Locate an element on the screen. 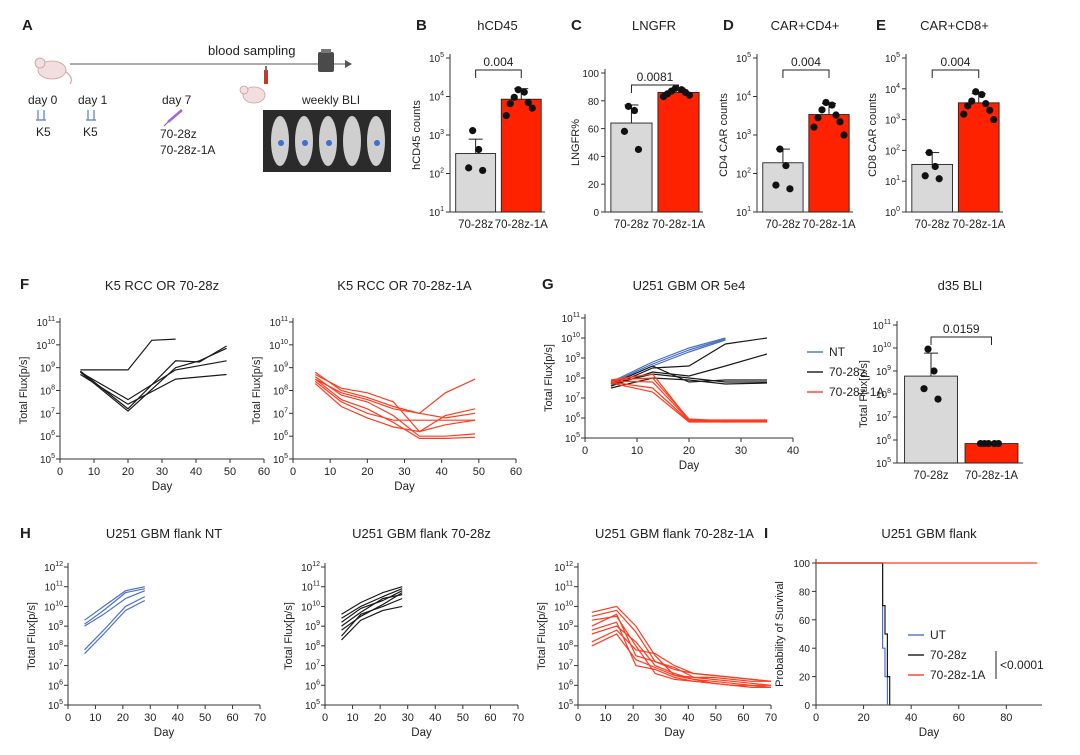  k5-label-day1: K5 is located at coordinates (90, 132).